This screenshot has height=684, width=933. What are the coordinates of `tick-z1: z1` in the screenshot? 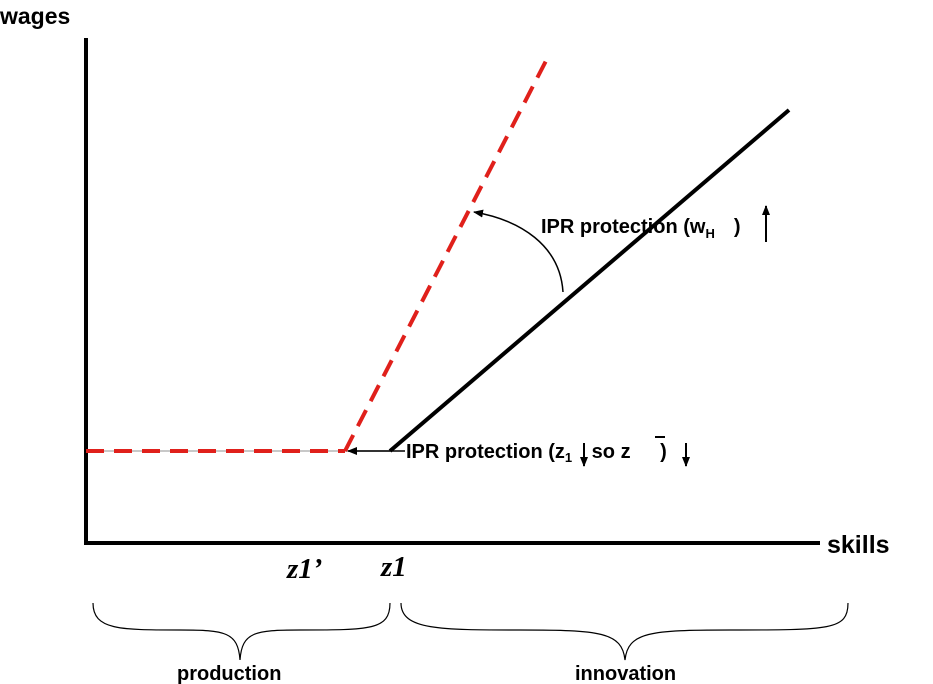 It's located at (393, 567).